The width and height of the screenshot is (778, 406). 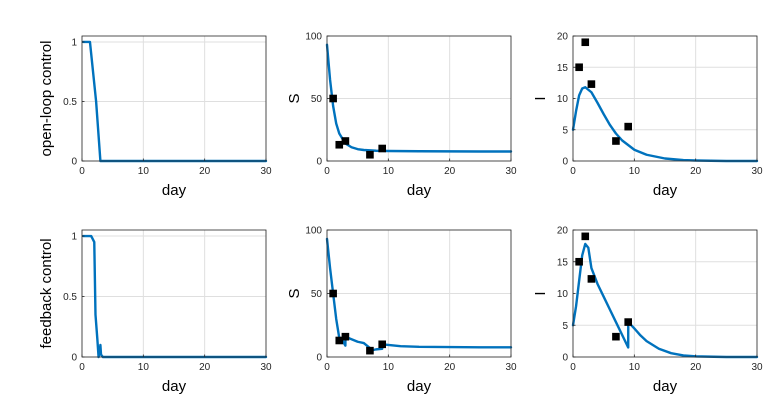 I want to click on chart-0-2-y-tick-label: 10, so click(x=563, y=99).